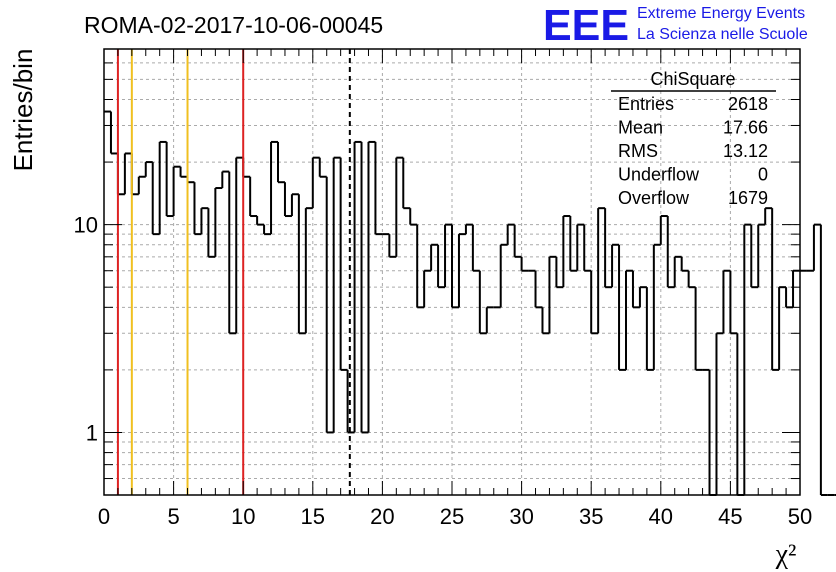  What do you see at coordinates (659, 175) in the screenshot?
I see `stat-label: Underflow` at bounding box center [659, 175].